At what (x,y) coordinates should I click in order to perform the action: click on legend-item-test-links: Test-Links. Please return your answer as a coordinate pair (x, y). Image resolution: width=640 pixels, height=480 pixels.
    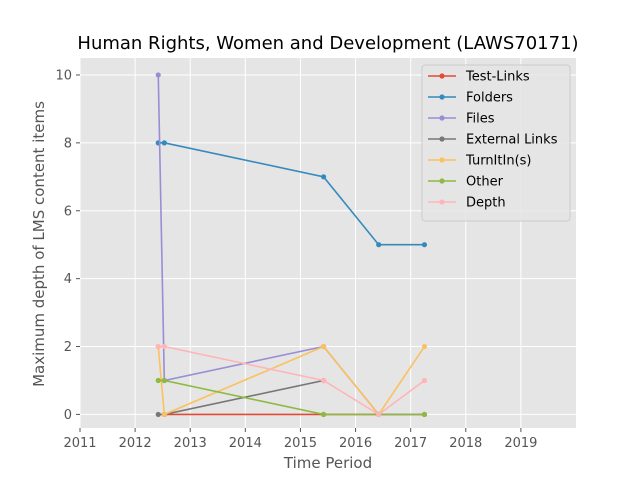
    Looking at the image, I should click on (479, 77).